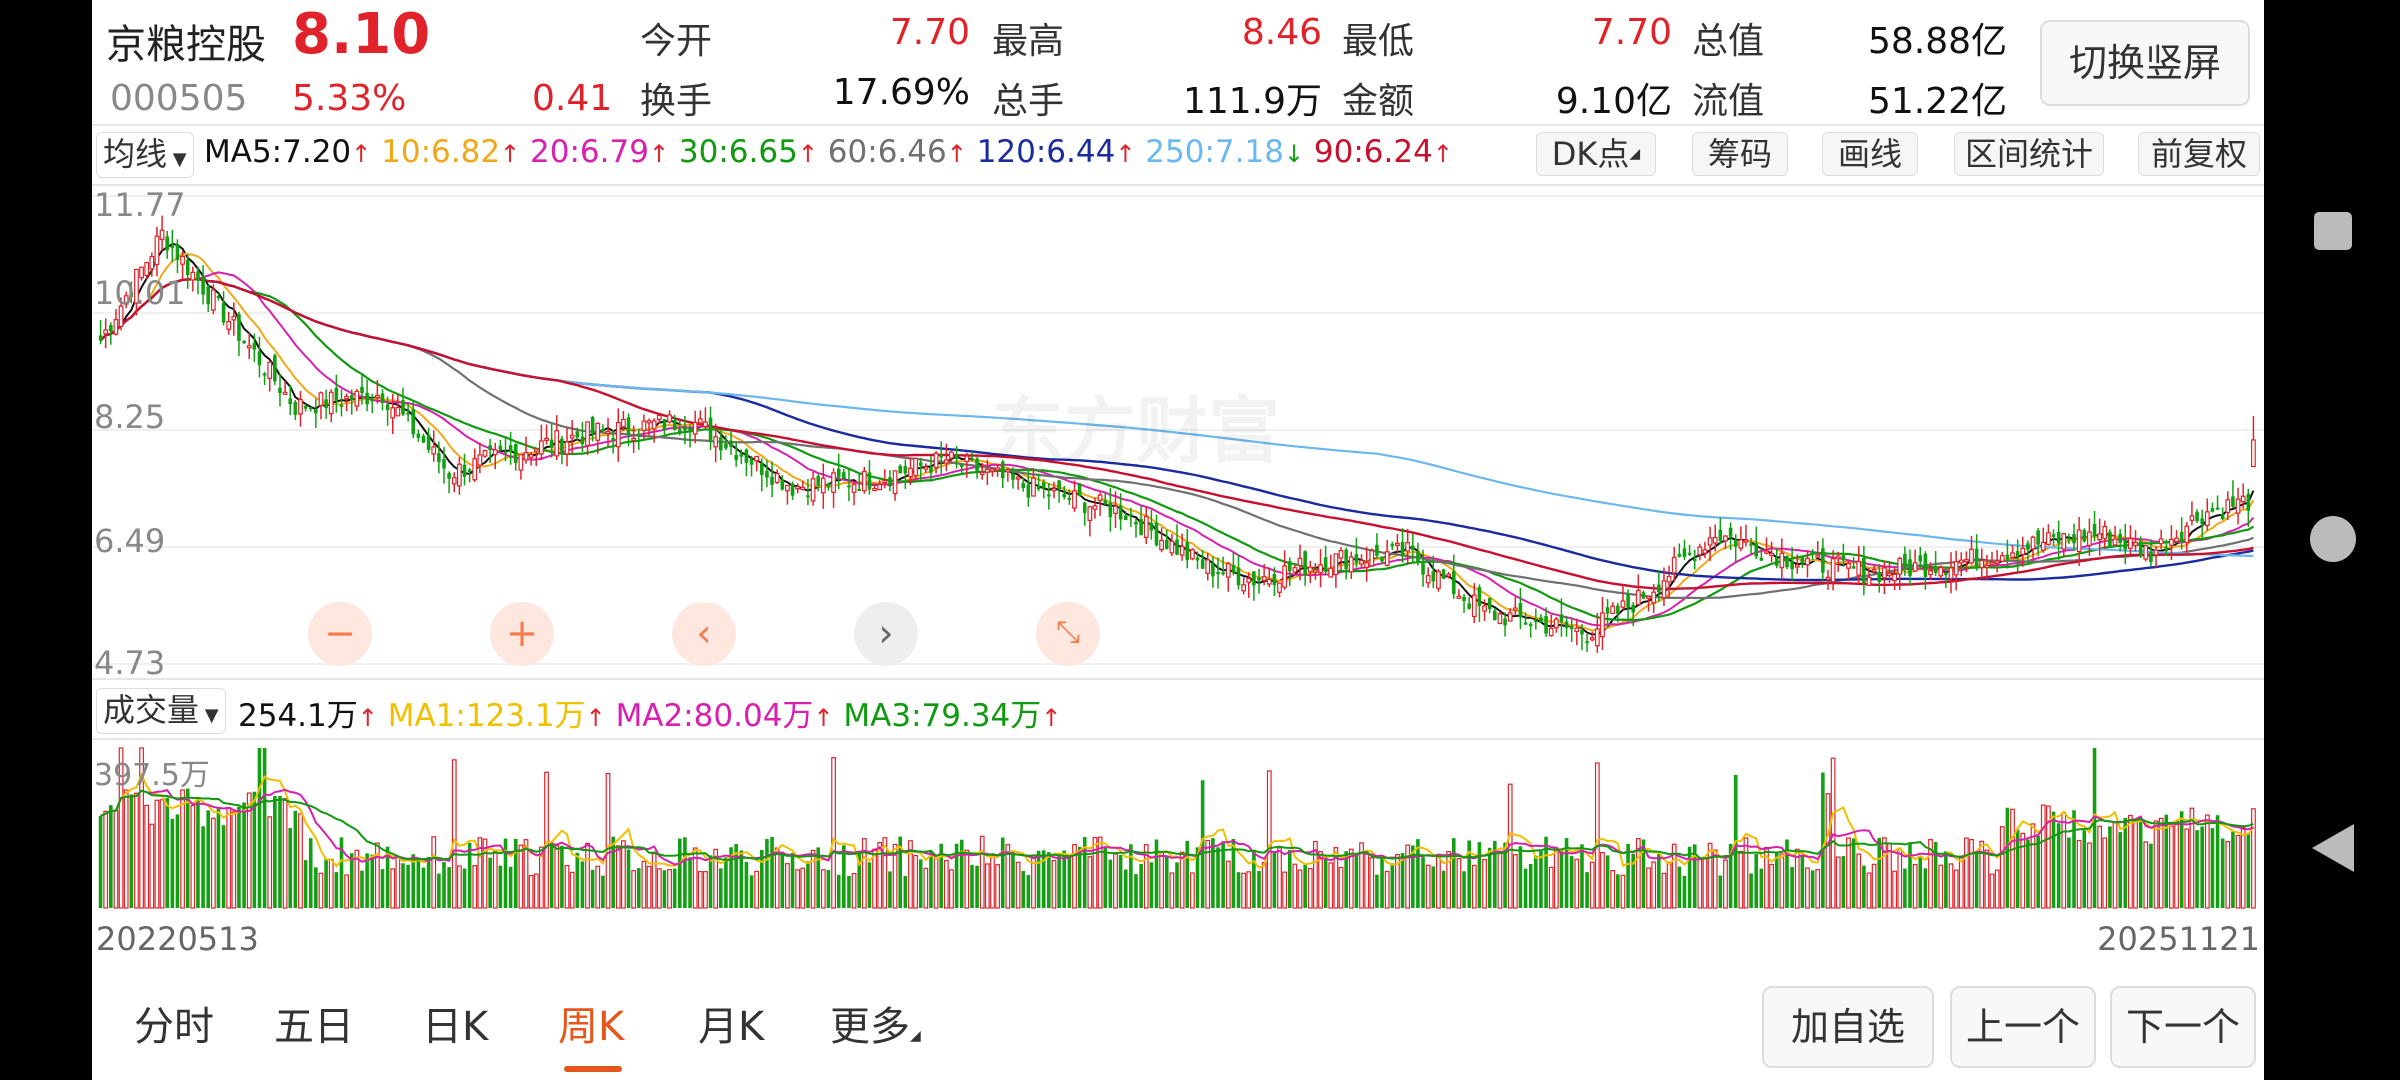  I want to click on recent-apps-icon, so click(2333, 231).